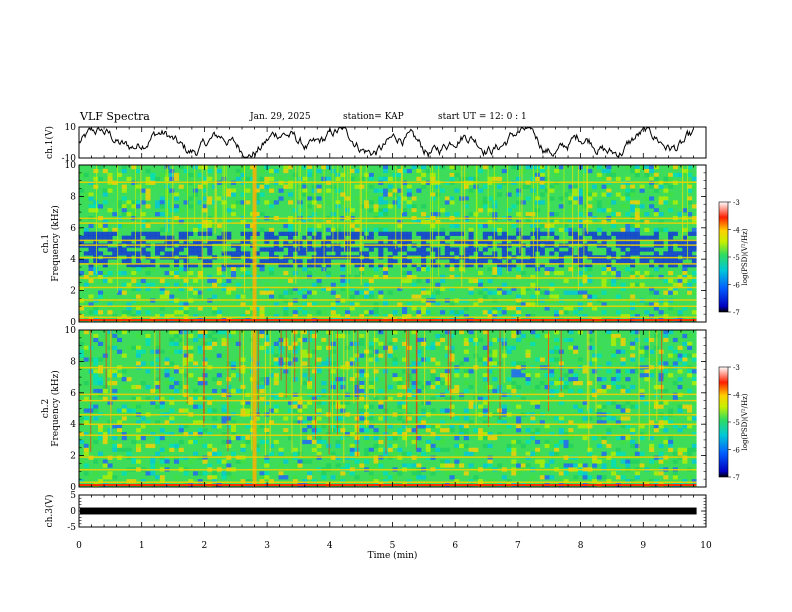 The width and height of the screenshot is (792, 612). Describe the element at coordinates (373, 117) in the screenshot. I see `station-label: station= KAP` at that location.